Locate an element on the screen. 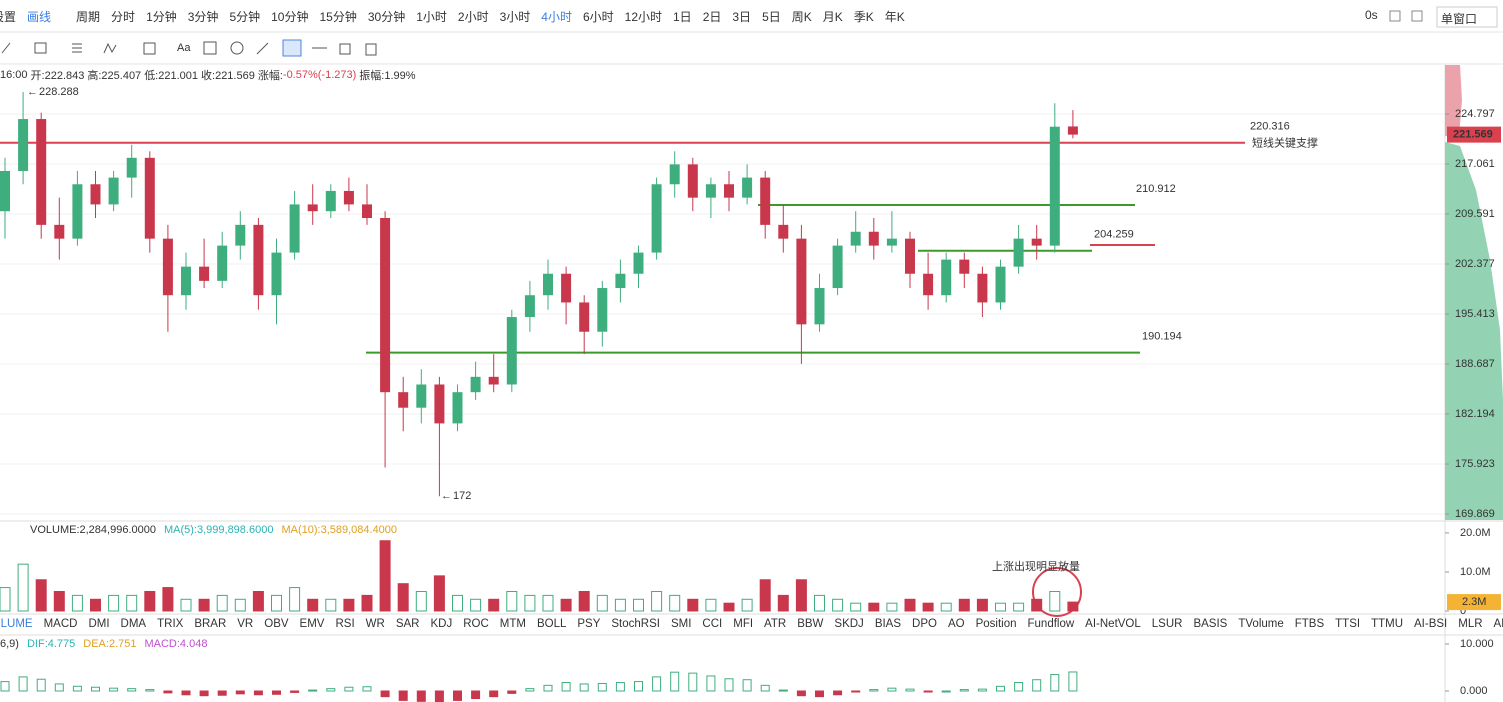 The image size is (1503, 702). indicator-tab: SMI is located at coordinates (681, 624).